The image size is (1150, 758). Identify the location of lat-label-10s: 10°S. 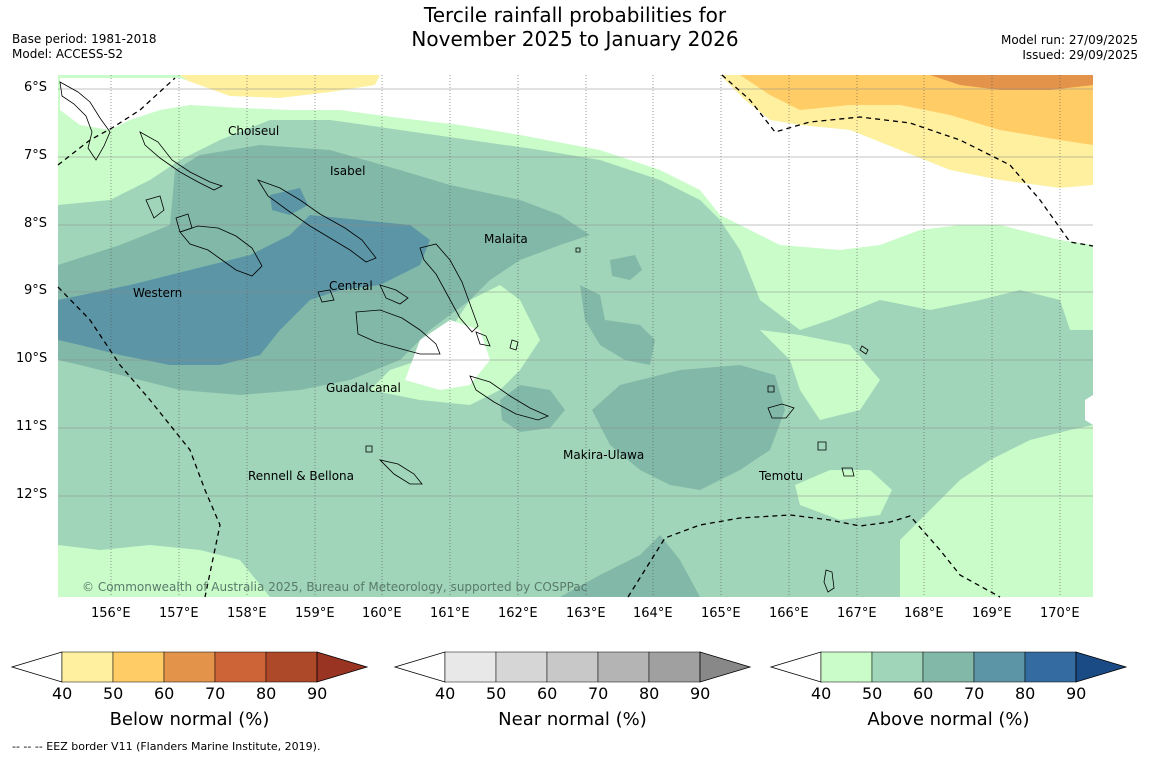
(32, 358).